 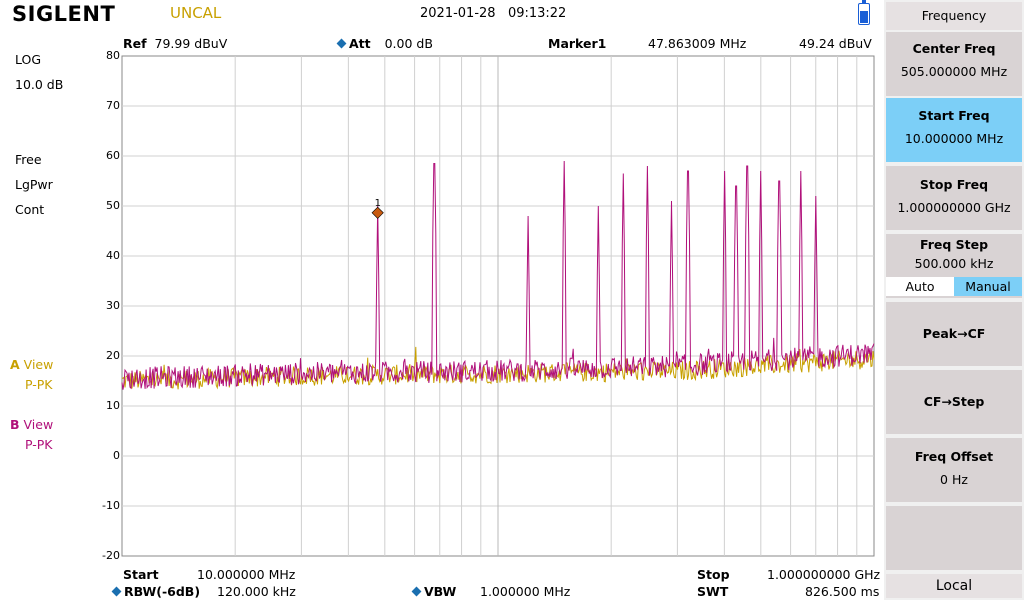 I want to click on step-manual-option: Manual, so click(x=988, y=286).